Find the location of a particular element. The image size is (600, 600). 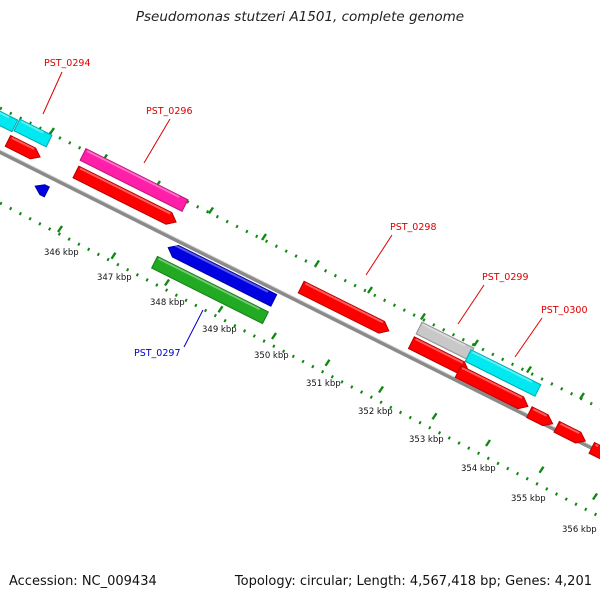

kbp-tick-label: 347 kbp is located at coordinates (114, 278).